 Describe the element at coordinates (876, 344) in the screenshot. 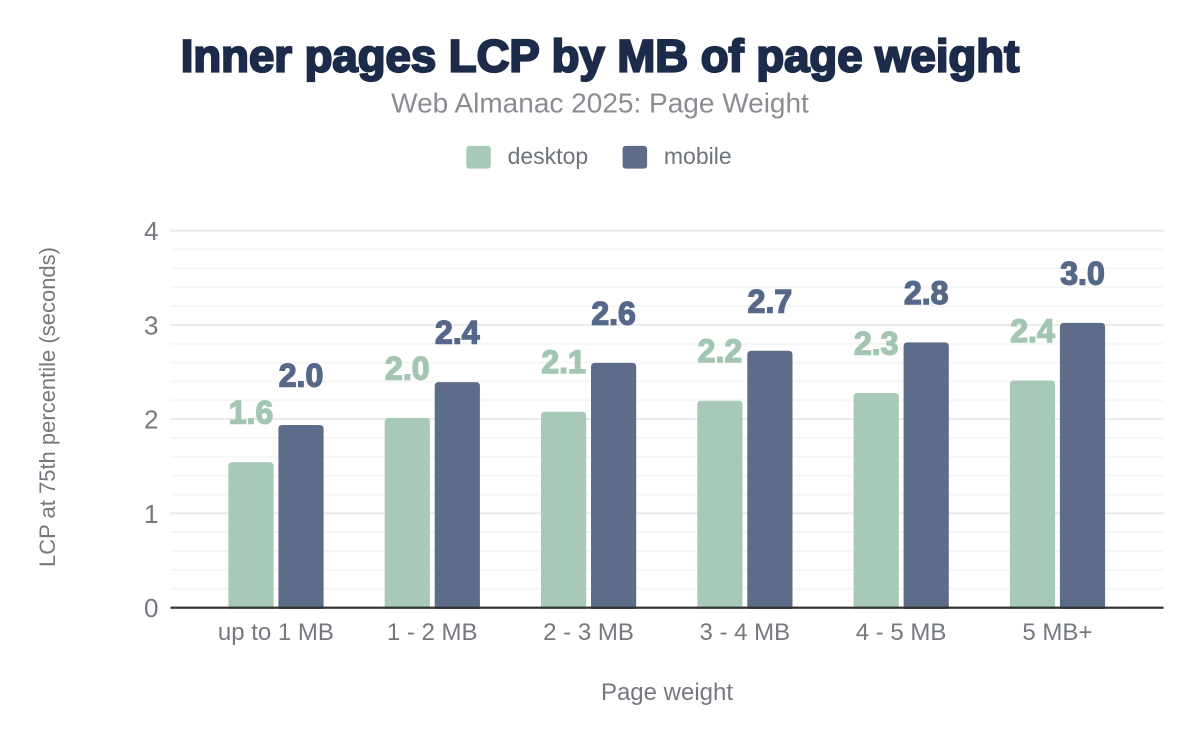

I see `svg-text: 2.3` at that location.